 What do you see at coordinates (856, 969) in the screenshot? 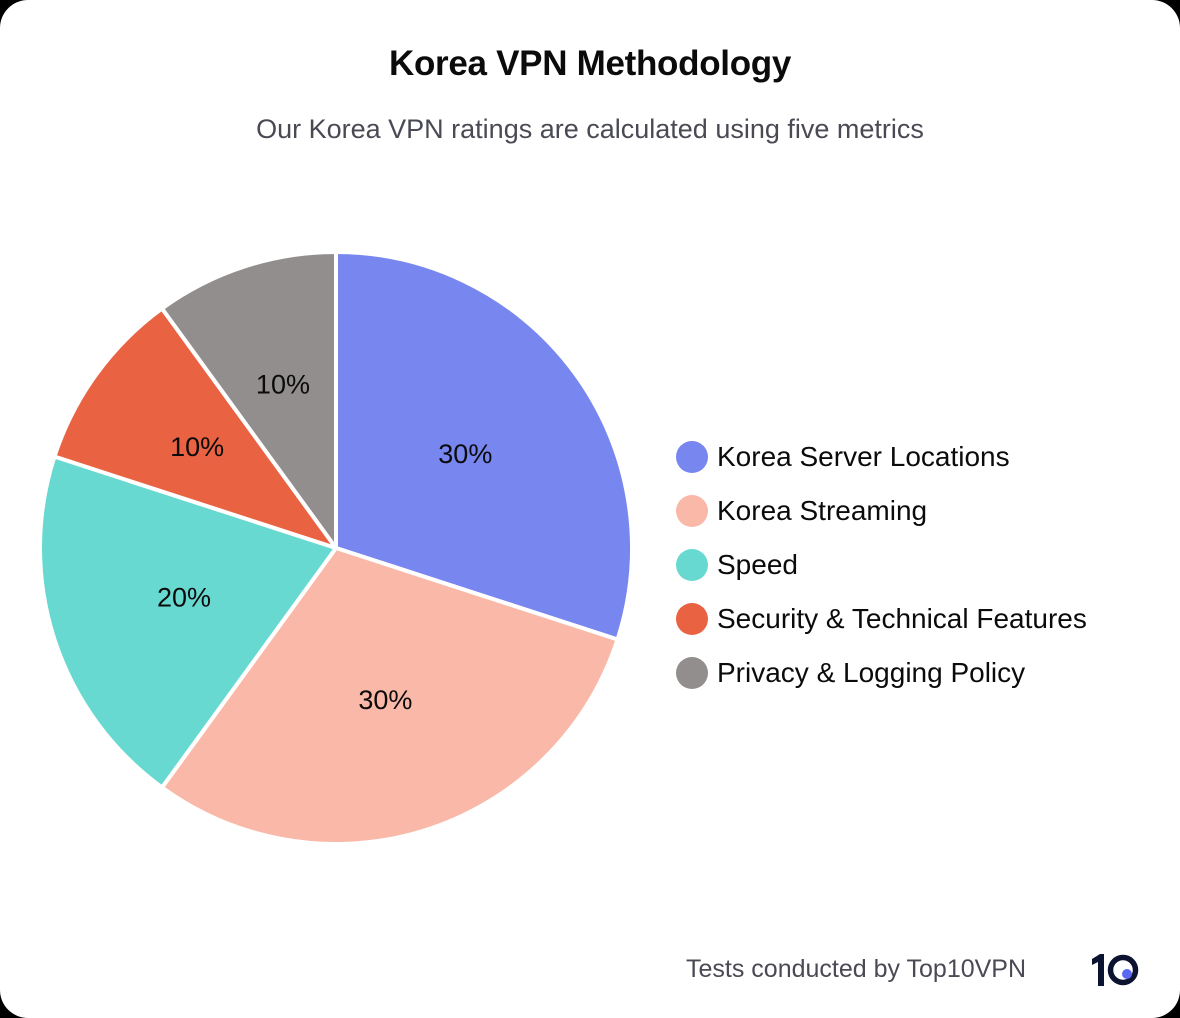
I see `footer-credit: Tests conducted by Top10VPN` at bounding box center [856, 969].